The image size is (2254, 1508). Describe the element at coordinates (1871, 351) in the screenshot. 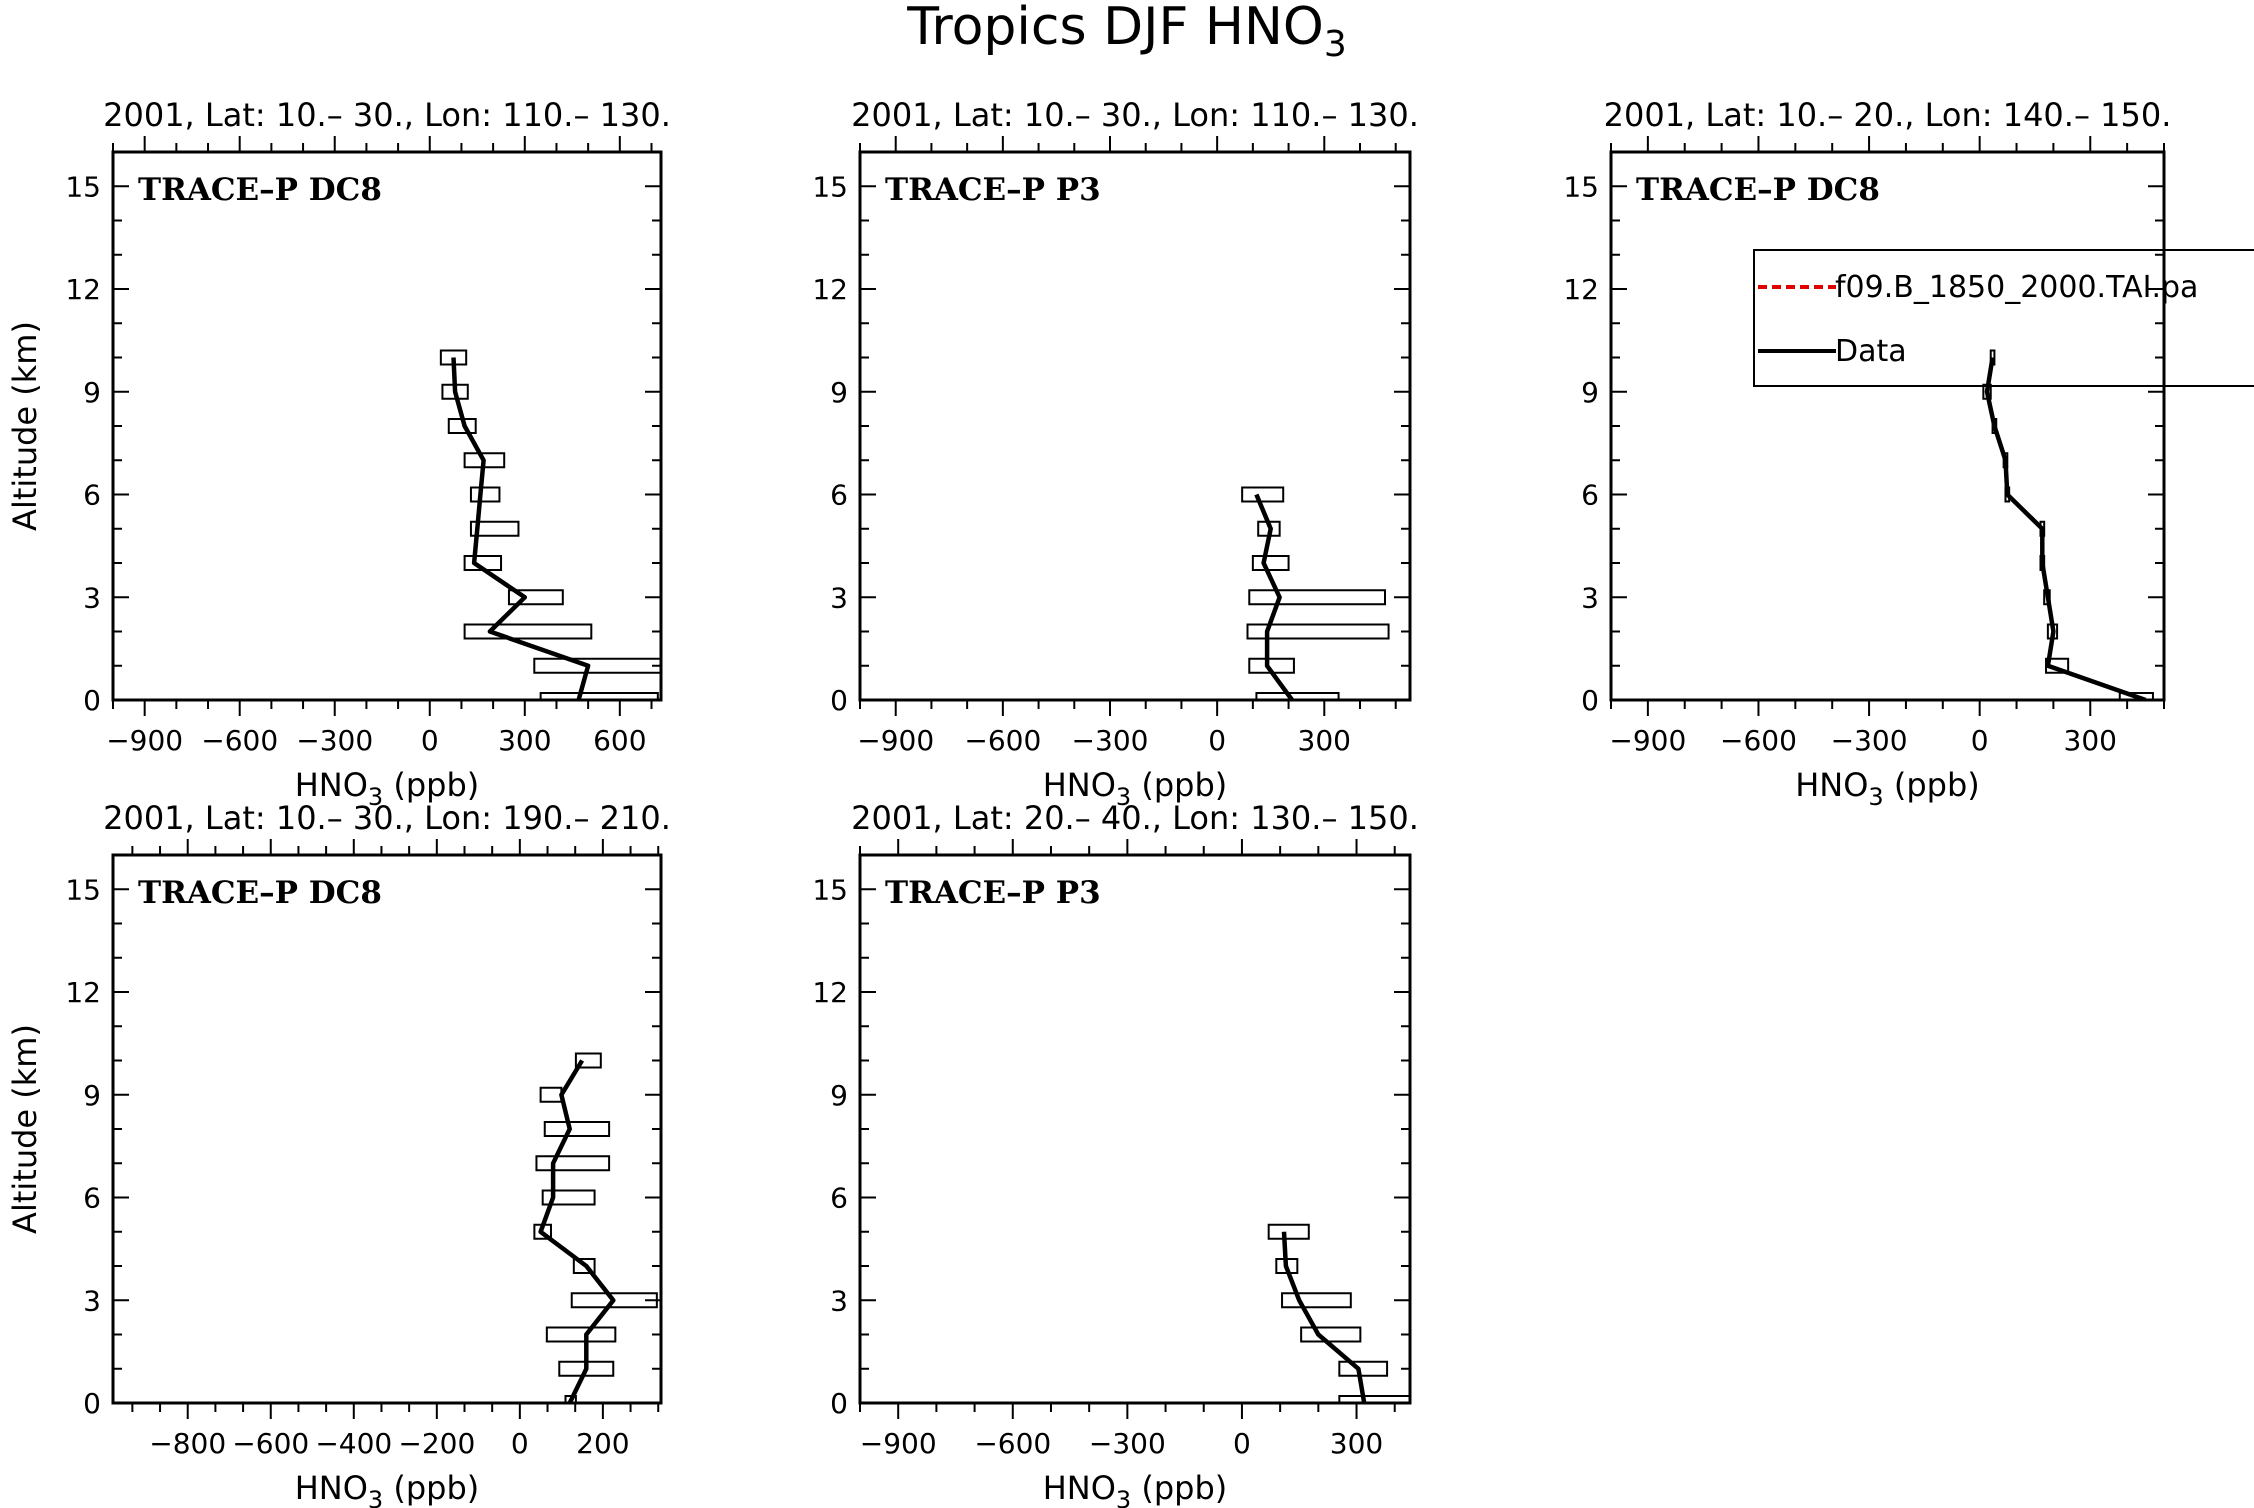

I see `legend-label: Data` at that location.